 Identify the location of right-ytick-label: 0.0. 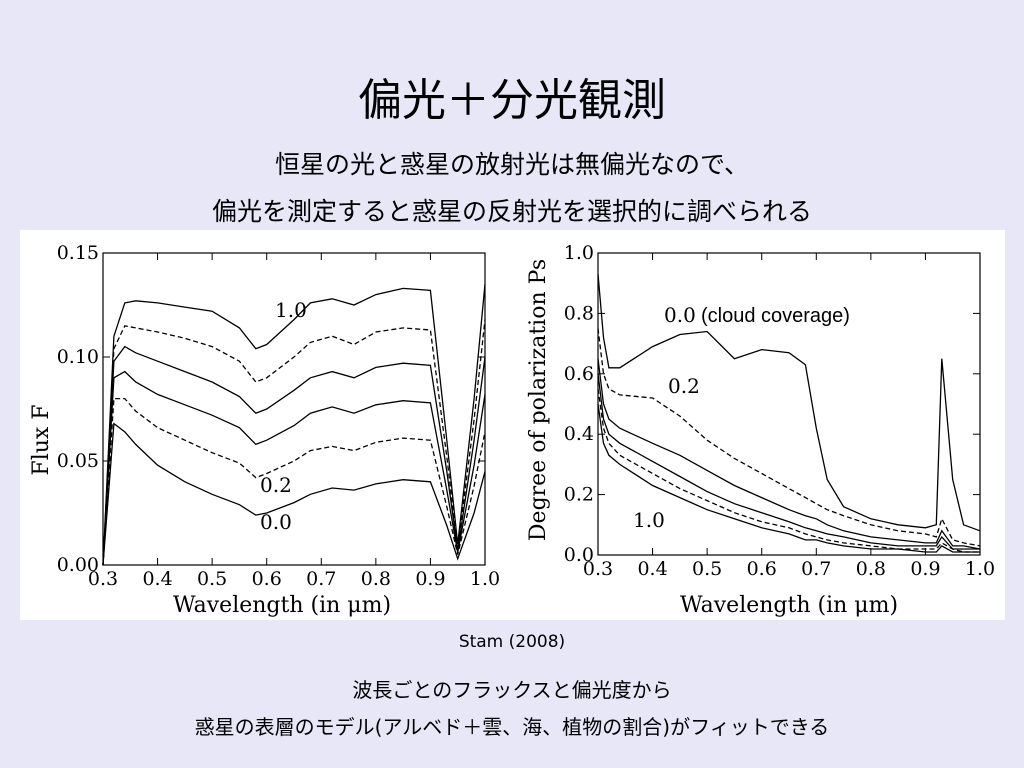
(579, 555).